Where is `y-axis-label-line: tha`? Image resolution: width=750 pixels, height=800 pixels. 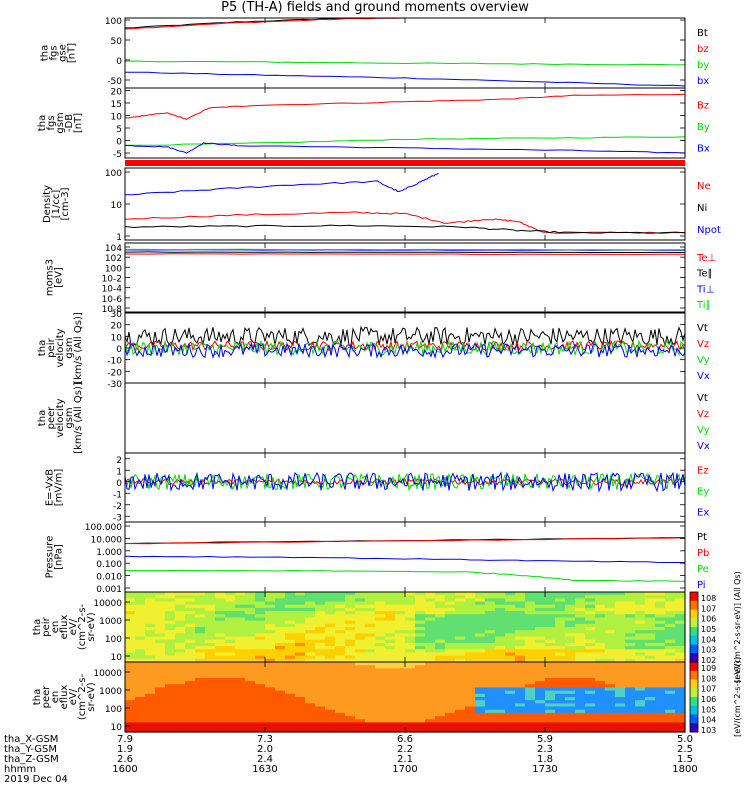 y-axis-label-line: tha is located at coordinates (37, 697).